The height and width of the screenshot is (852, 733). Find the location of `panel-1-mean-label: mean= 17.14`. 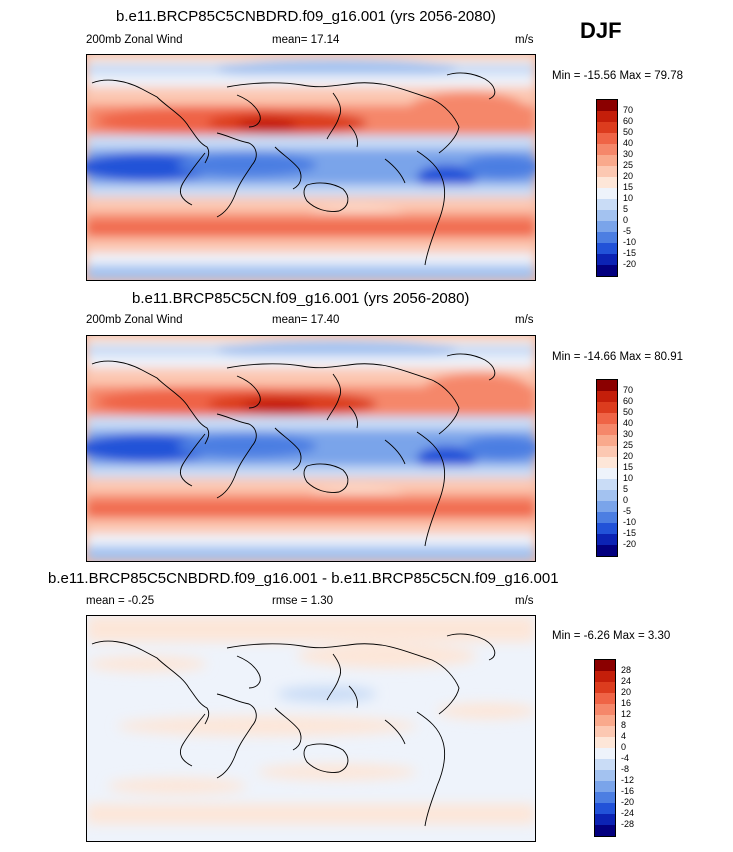

panel-1-mean-label: mean= 17.14 is located at coordinates (306, 40).